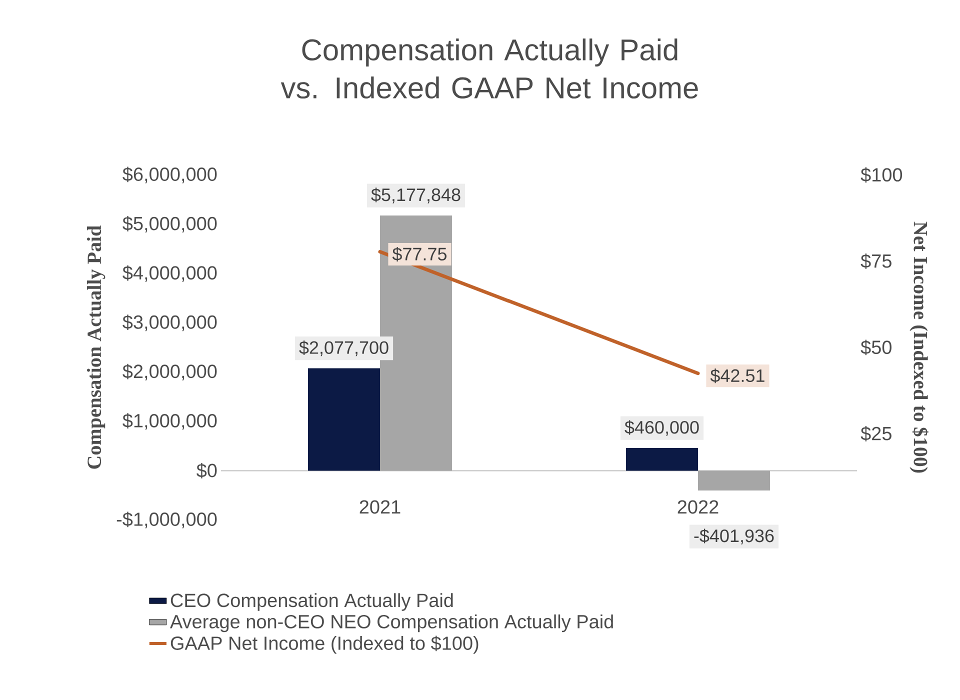 The height and width of the screenshot is (700, 960). Describe the element at coordinates (169, 224) in the screenshot. I see `y-tick-label: $5,000,000` at that location.